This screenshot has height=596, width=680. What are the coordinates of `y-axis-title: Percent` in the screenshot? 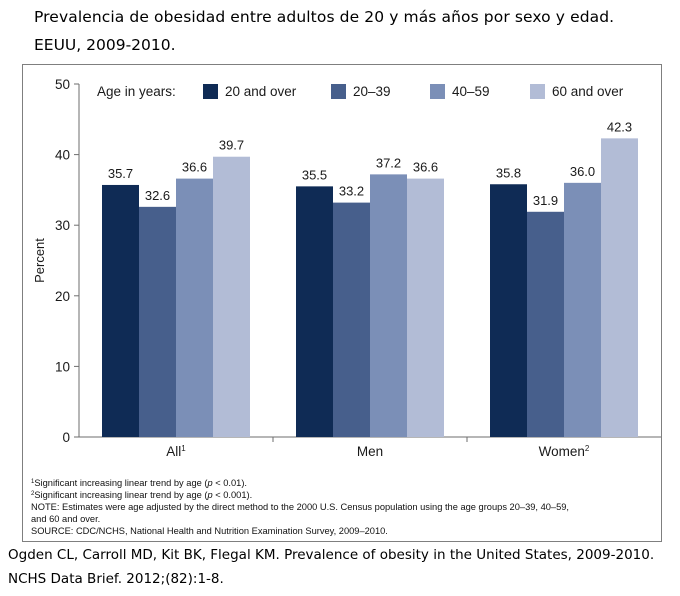 It's located at (39, 260).